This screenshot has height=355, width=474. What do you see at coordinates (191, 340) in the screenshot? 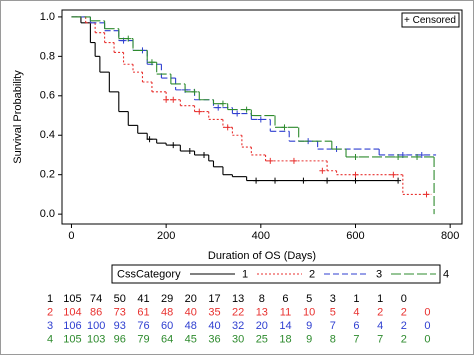
I see `at-risk-count: 45` at bounding box center [191, 340].